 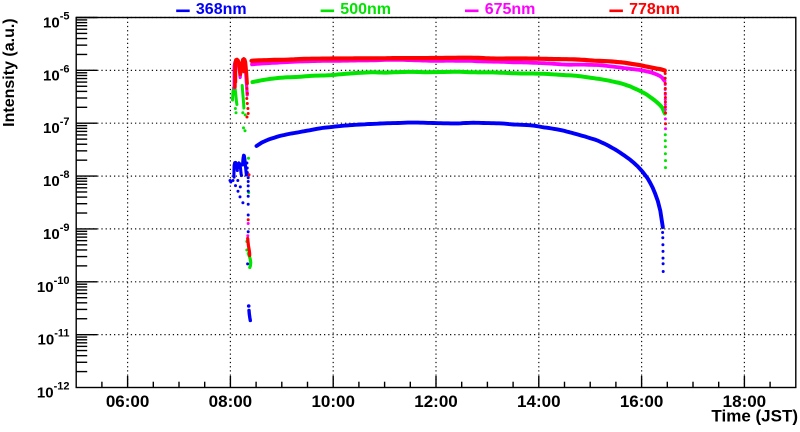 What do you see at coordinates (332, 401) in the screenshot?
I see `svg-text: 10:00` at bounding box center [332, 401].